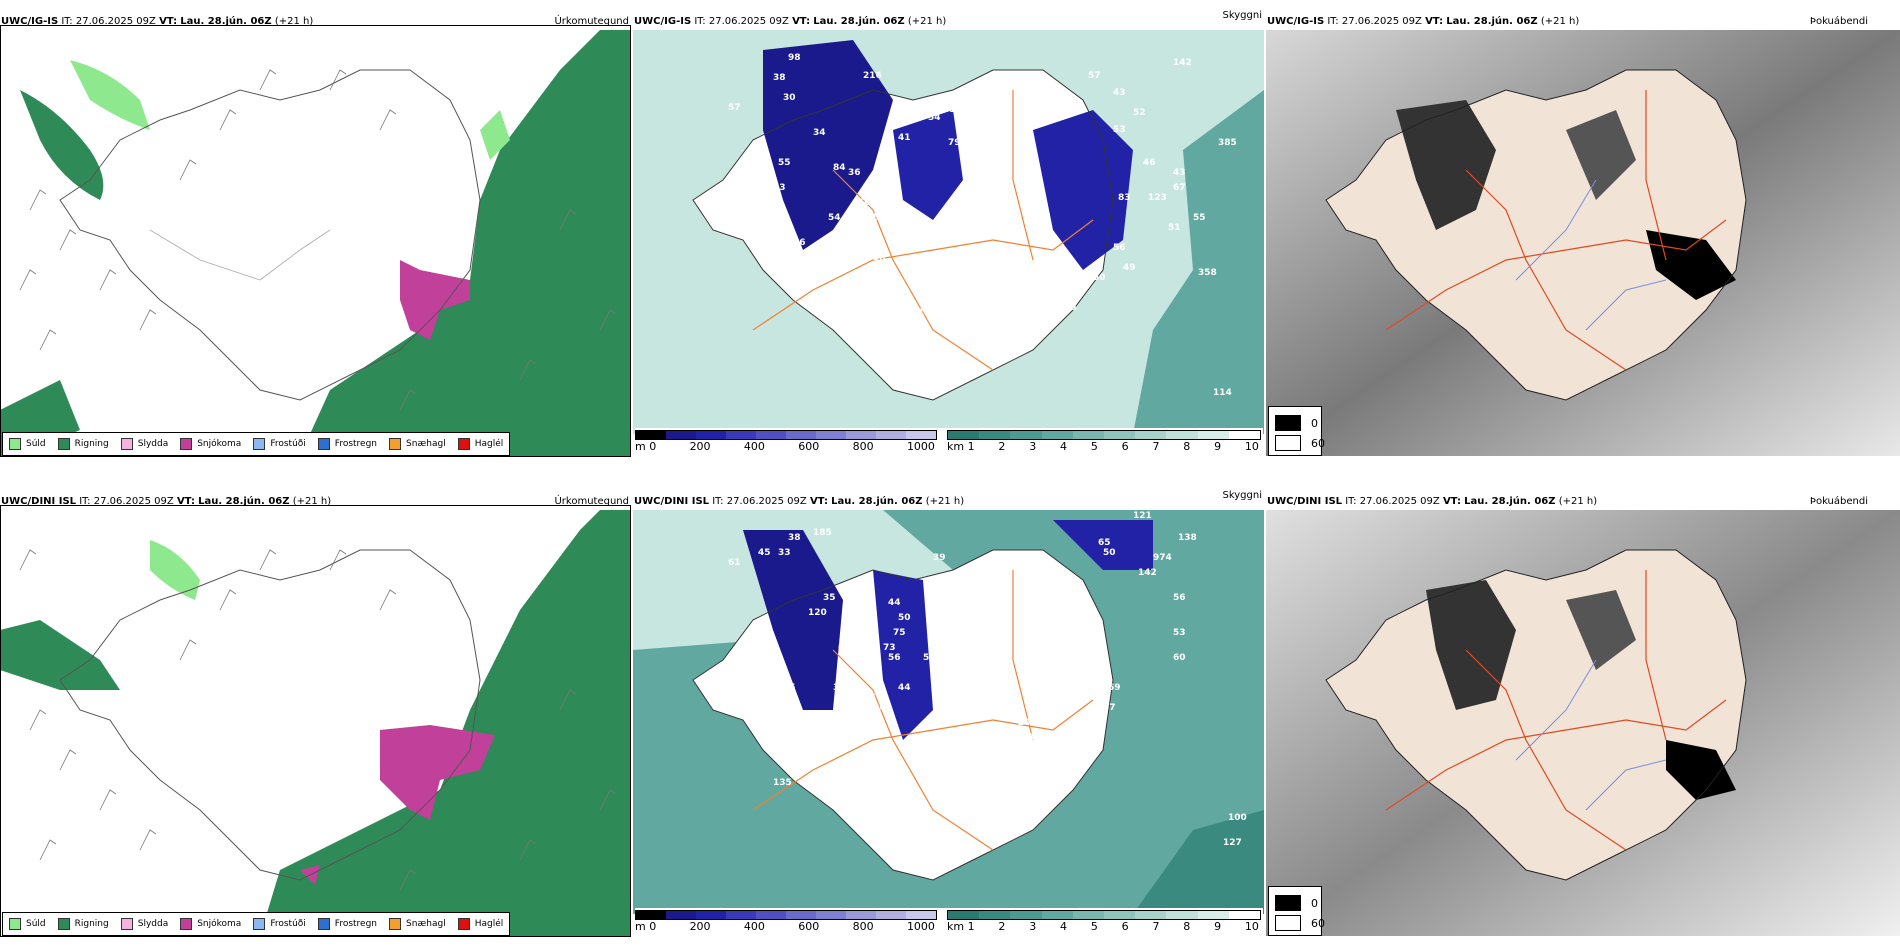 This screenshot has height=950, width=1900. I want to click on svg-text: 209, so click(1027, 723).